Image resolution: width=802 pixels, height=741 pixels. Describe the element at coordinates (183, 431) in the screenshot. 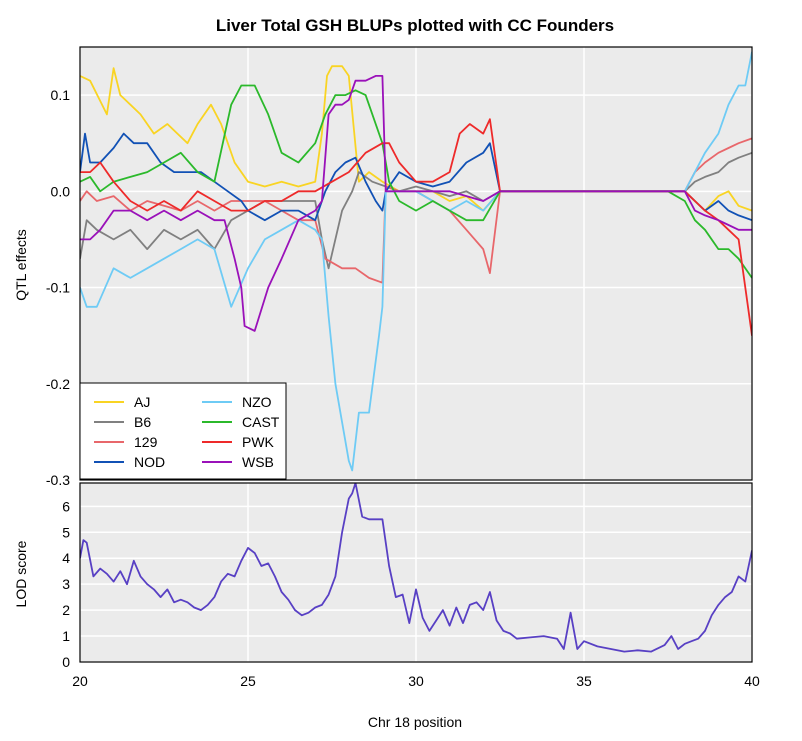

I see `legend: AJ B6 129 NOD NZO CAST PWK WSB` at that location.